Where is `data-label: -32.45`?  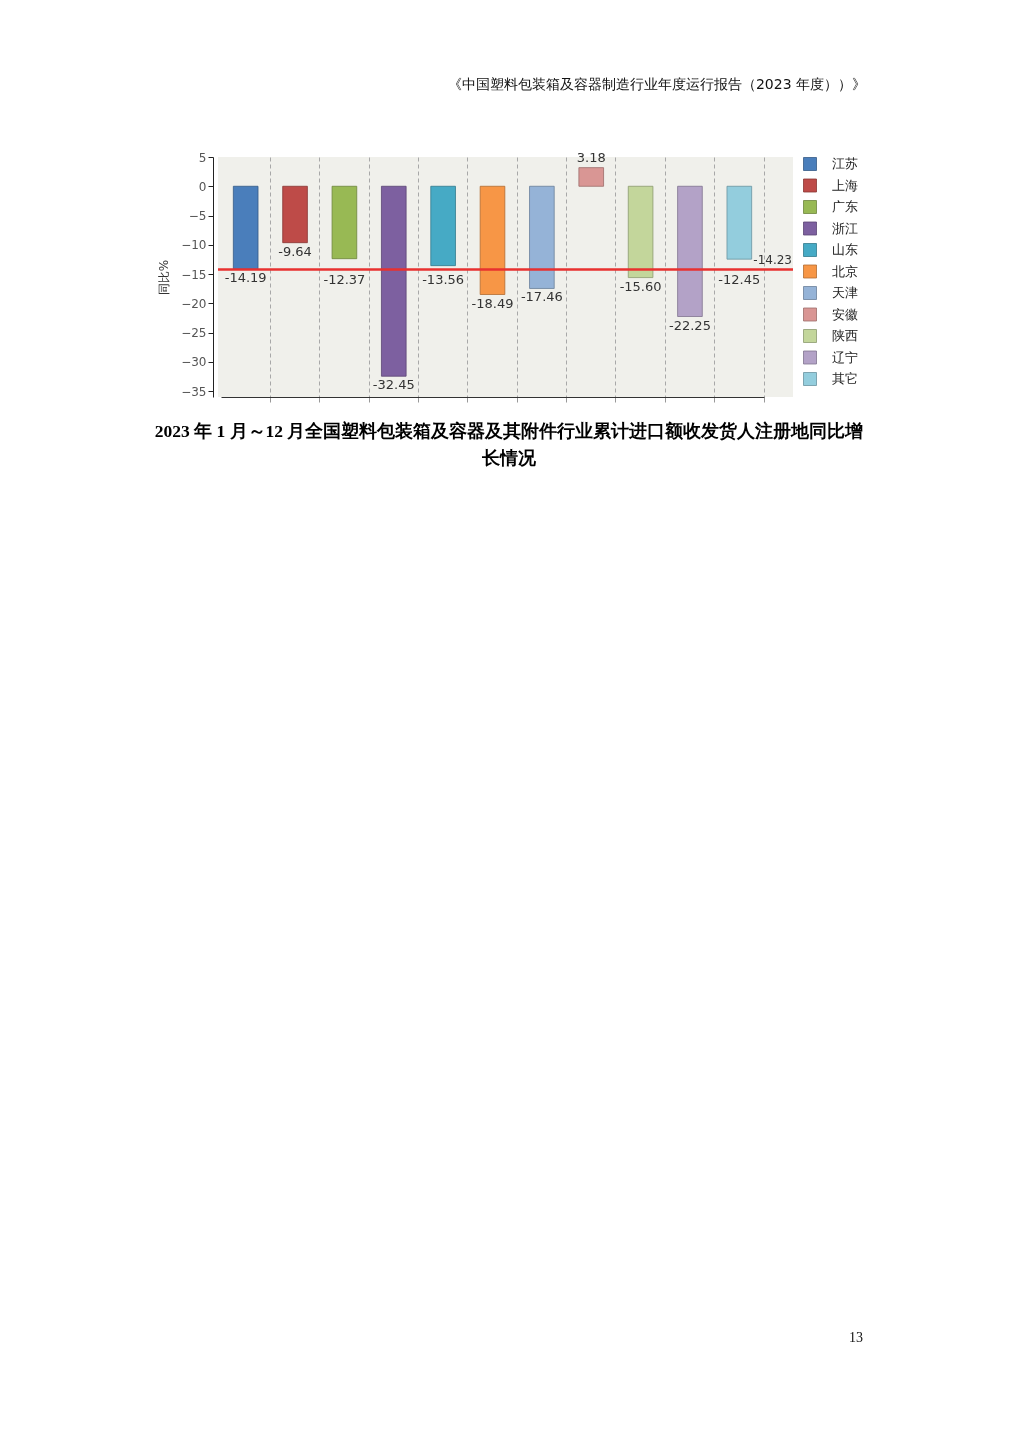
data-label: -32.45 is located at coordinates (393, 385).